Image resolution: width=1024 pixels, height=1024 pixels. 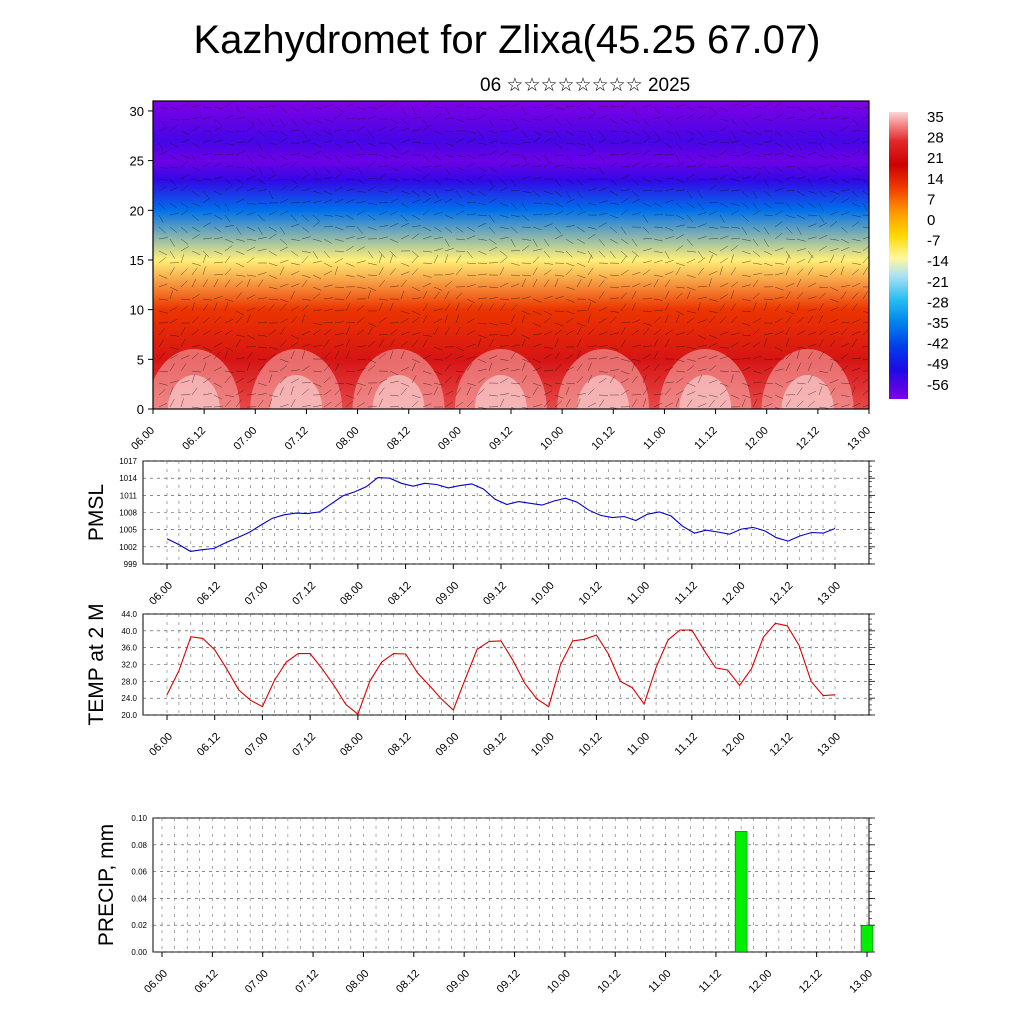 I want to click on x-tick-label: 12.12, so click(x=781, y=594).